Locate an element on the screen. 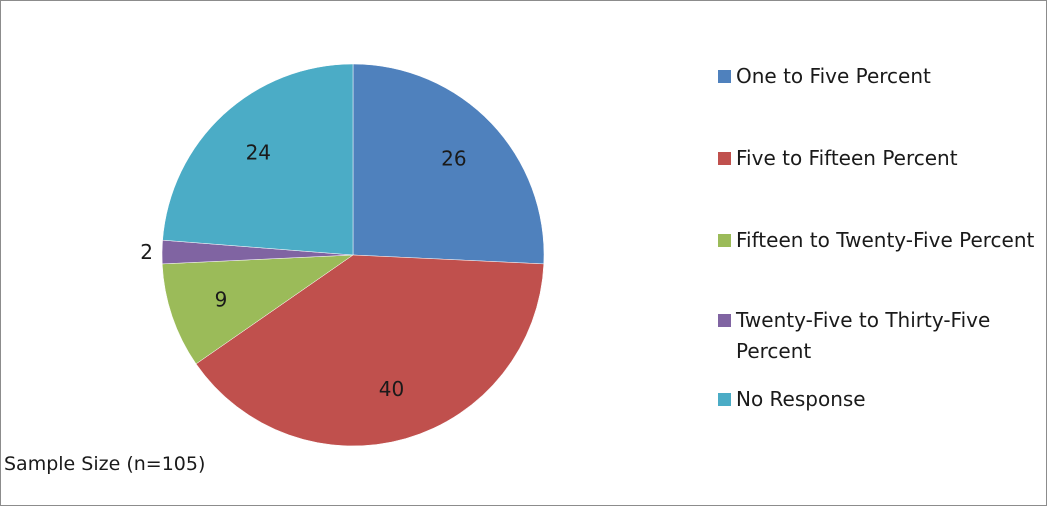 This screenshot has width=1047, height=506. legend-label-fifteen-to-twenty-five: Fifteen to Twenty-Five Percent is located at coordinates (885, 240).